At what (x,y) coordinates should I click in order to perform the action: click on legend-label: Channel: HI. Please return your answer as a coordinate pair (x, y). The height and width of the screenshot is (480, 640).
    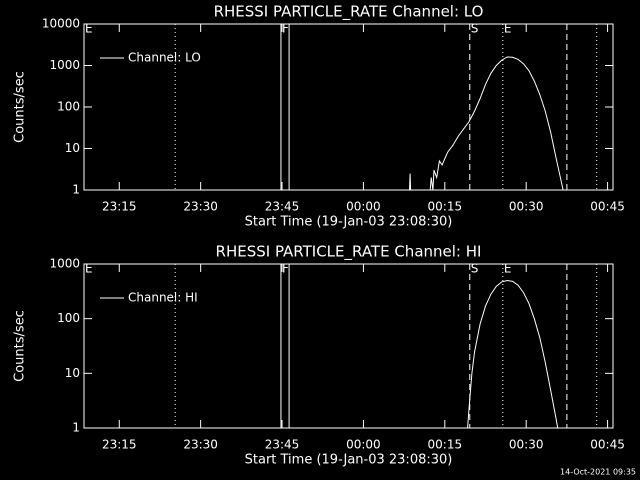
    Looking at the image, I should click on (163, 298).